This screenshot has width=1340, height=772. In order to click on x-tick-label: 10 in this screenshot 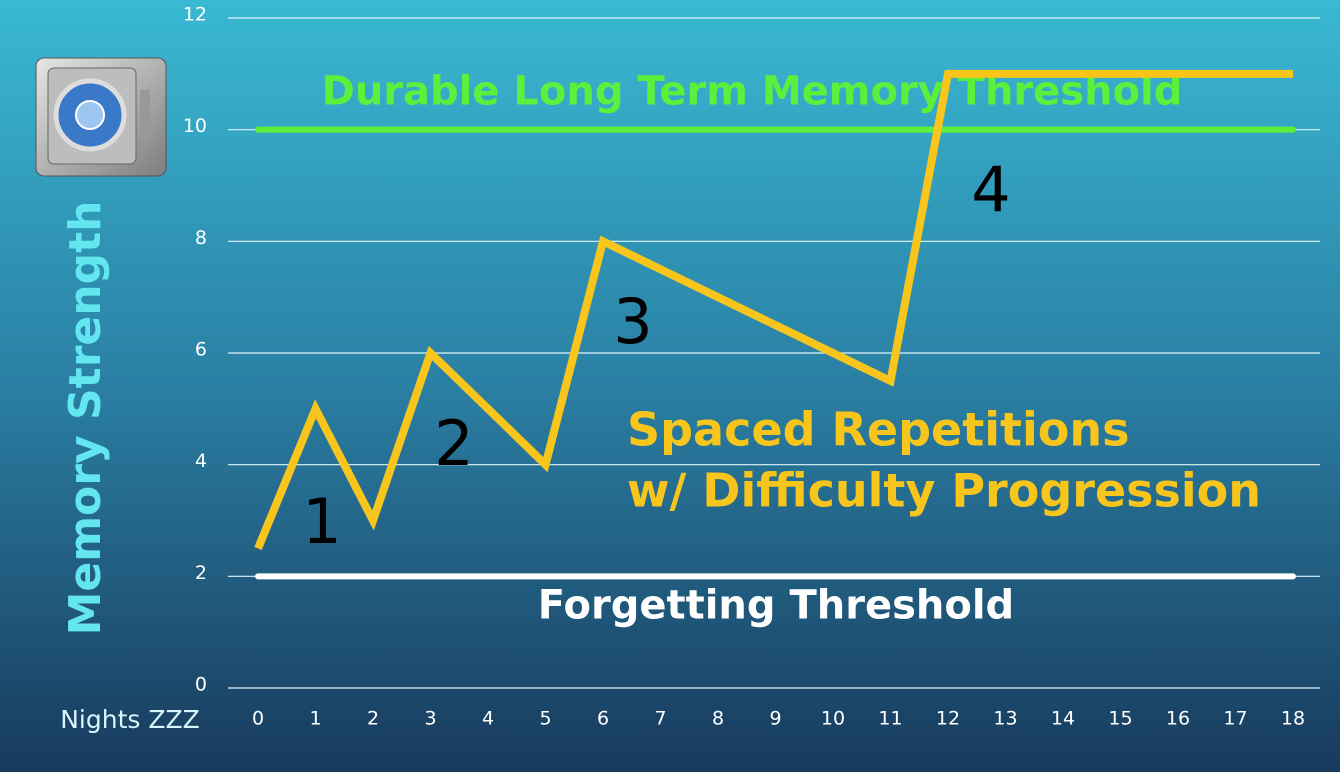, I will do `click(833, 719)`.